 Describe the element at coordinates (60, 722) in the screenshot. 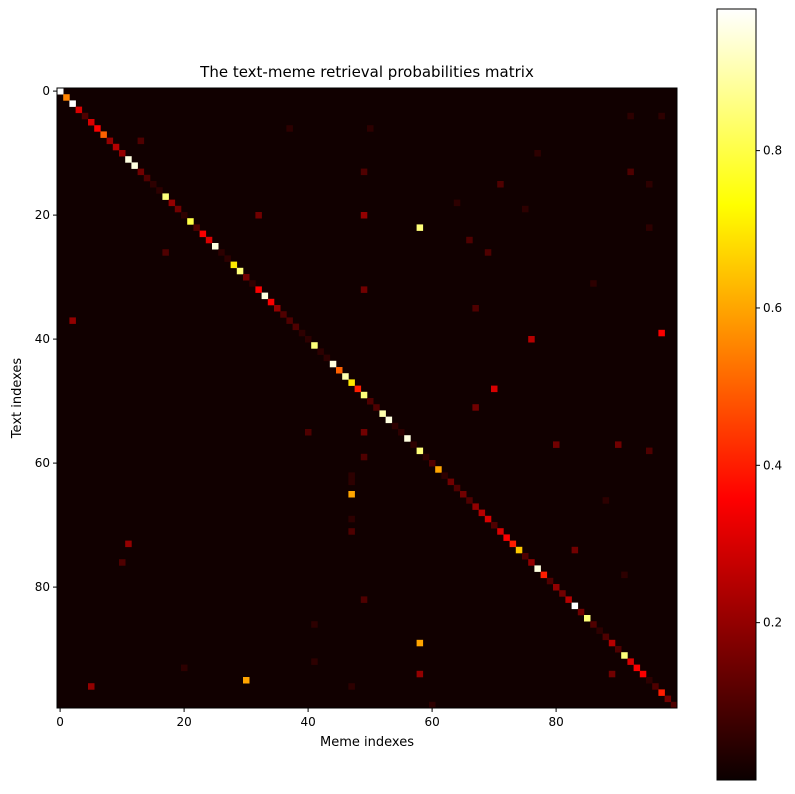

I see `x-tick-label: 0` at that location.